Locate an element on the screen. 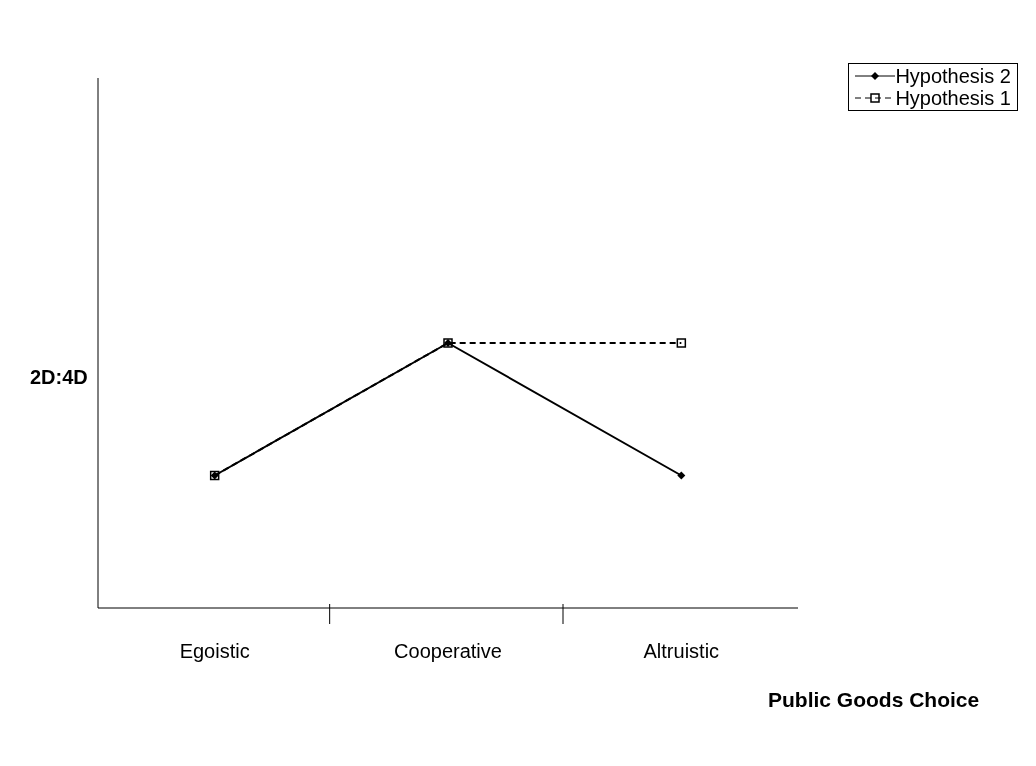  legend-label: Hypothesis 1 is located at coordinates (953, 98).